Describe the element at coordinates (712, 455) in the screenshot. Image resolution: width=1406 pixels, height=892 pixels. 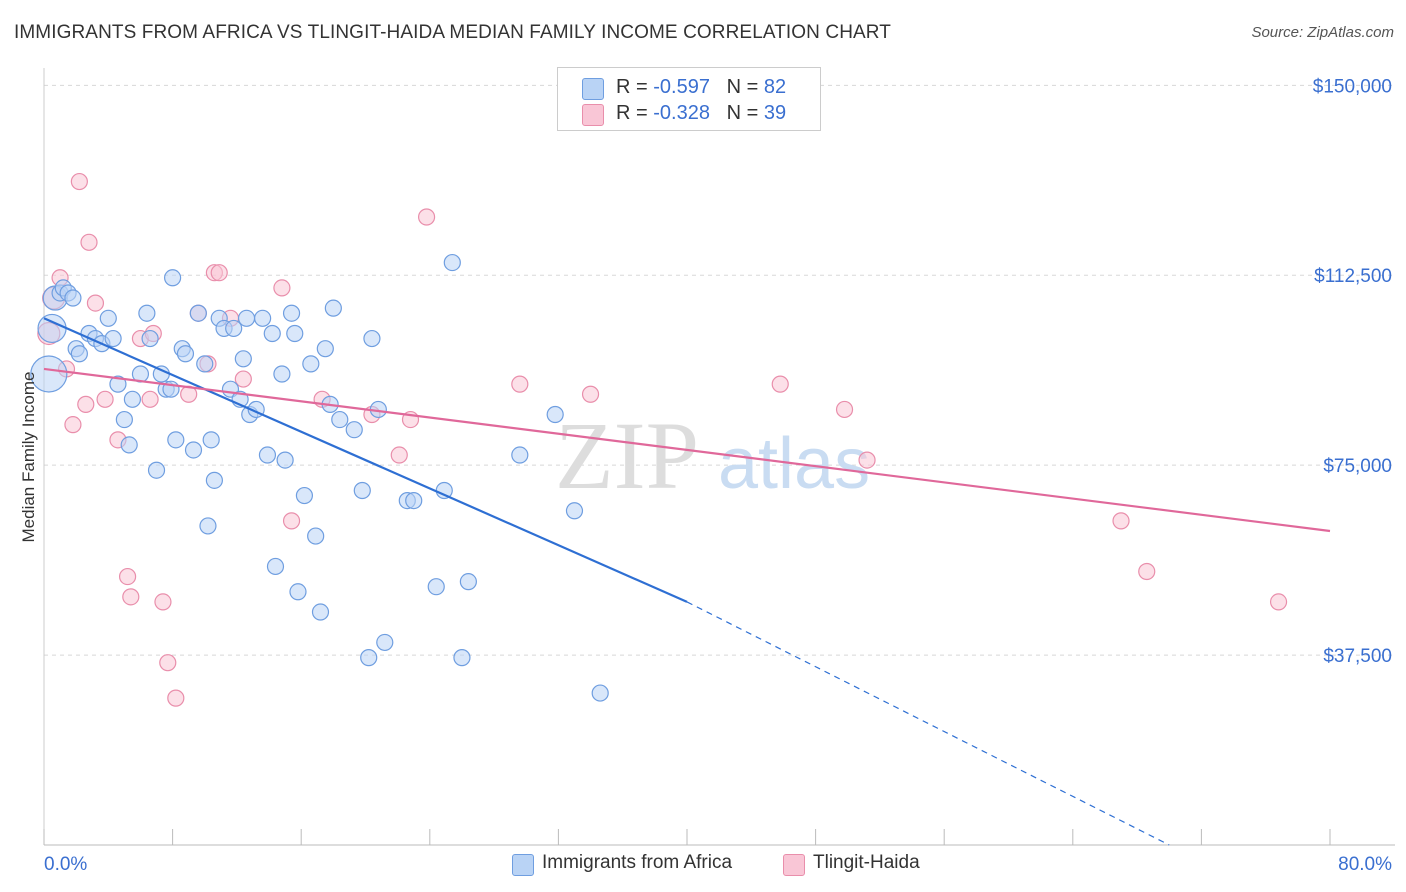
I see `watermark: ZIP atlas` at that location.